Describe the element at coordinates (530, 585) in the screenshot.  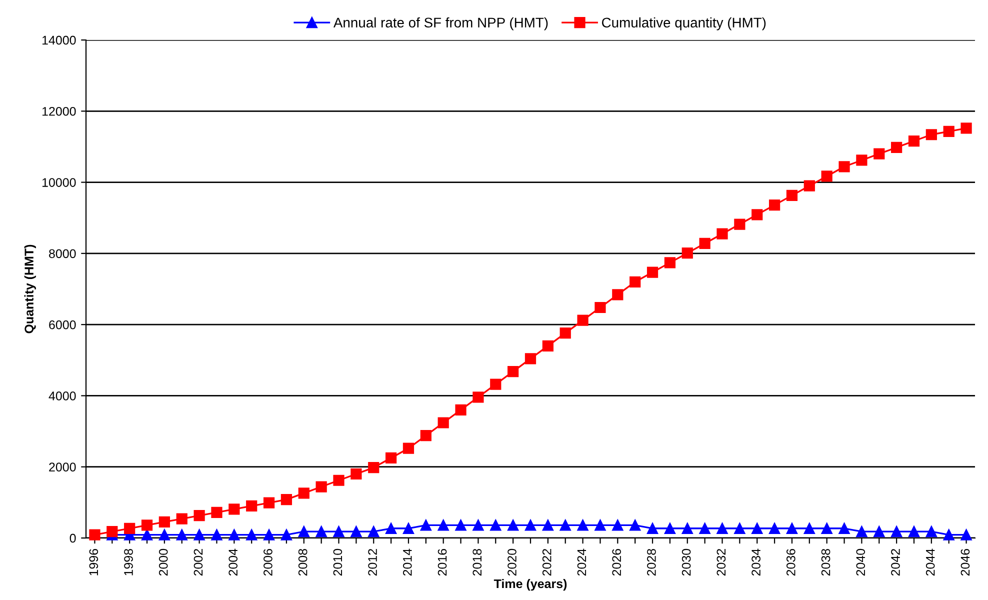
I see `x-axis-title: Time (years)` at that location.